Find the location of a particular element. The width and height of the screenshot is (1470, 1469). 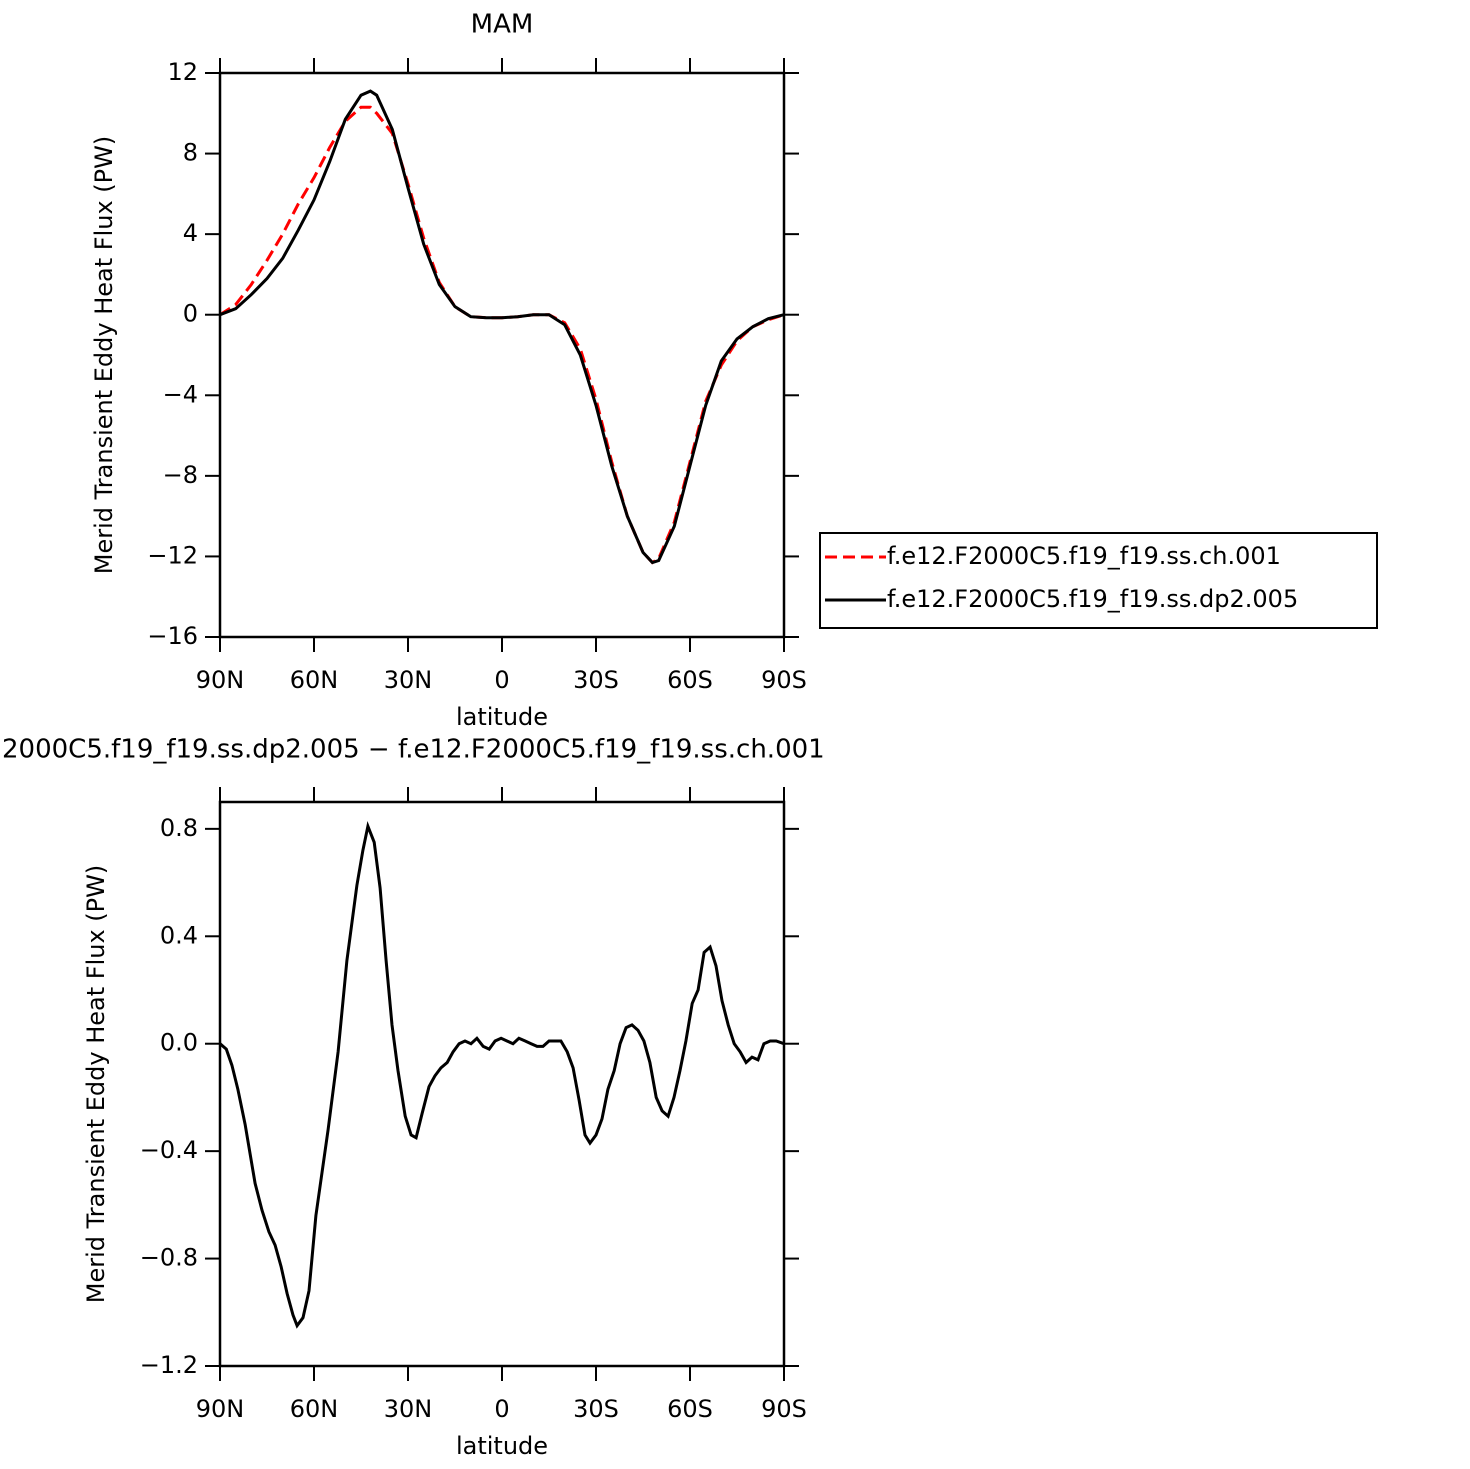

y-tick-label: 12 is located at coordinates (182, 72).